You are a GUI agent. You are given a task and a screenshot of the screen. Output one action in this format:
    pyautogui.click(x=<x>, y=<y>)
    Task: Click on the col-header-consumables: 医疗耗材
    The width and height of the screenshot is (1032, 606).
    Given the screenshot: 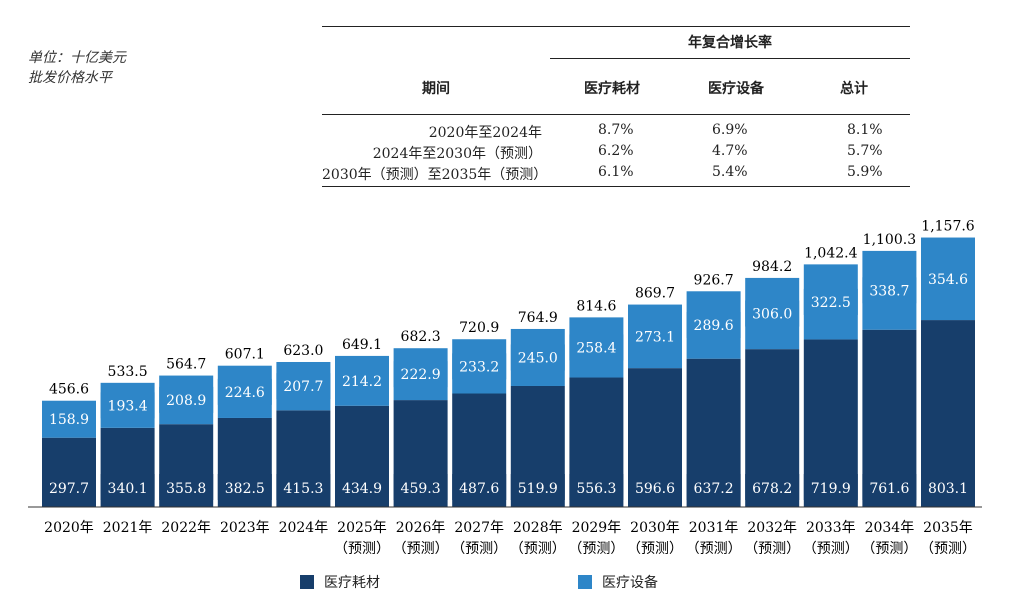 What is the action you would take?
    pyautogui.click(x=612, y=89)
    